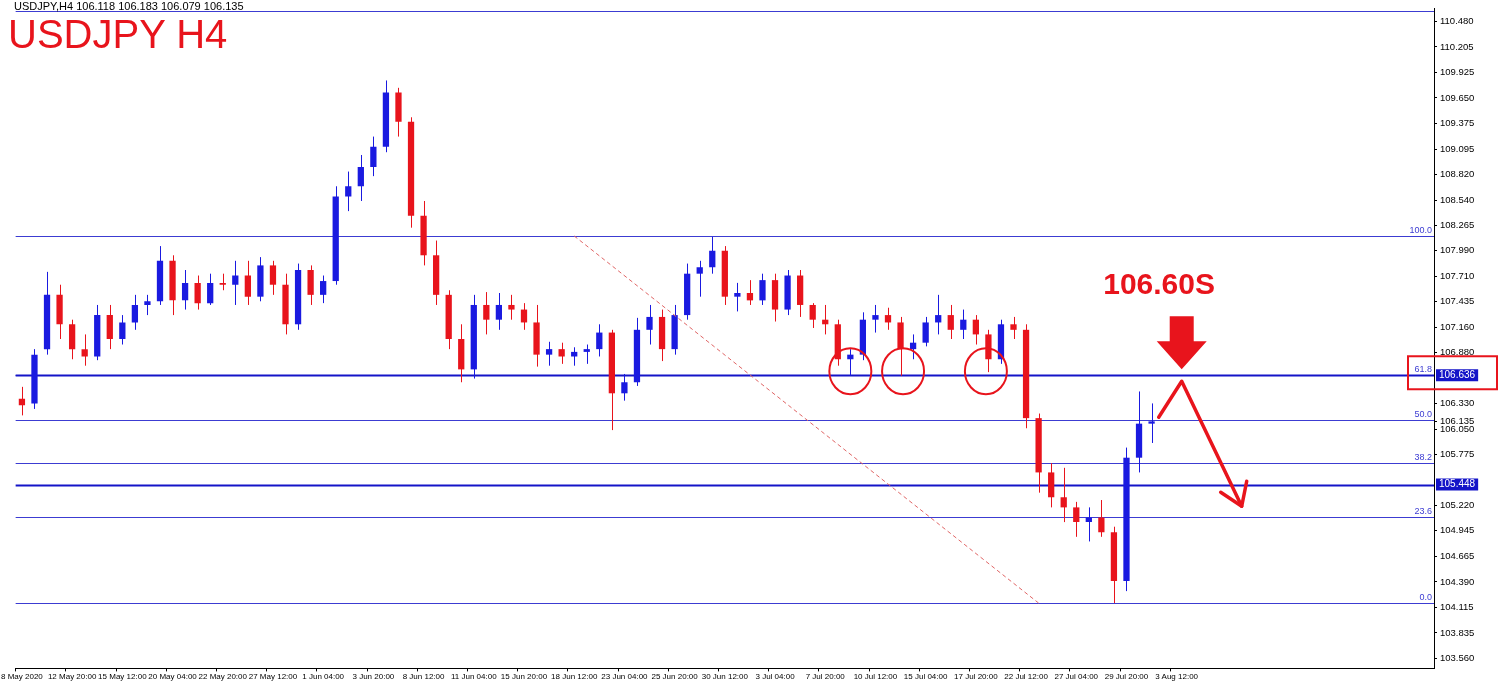 The height and width of the screenshot is (683, 1500). What do you see at coordinates (129, 6) in the screenshot?
I see `chart-subtitle: USDJPY,H4 106.118 106.183 106.079 106.135` at bounding box center [129, 6].